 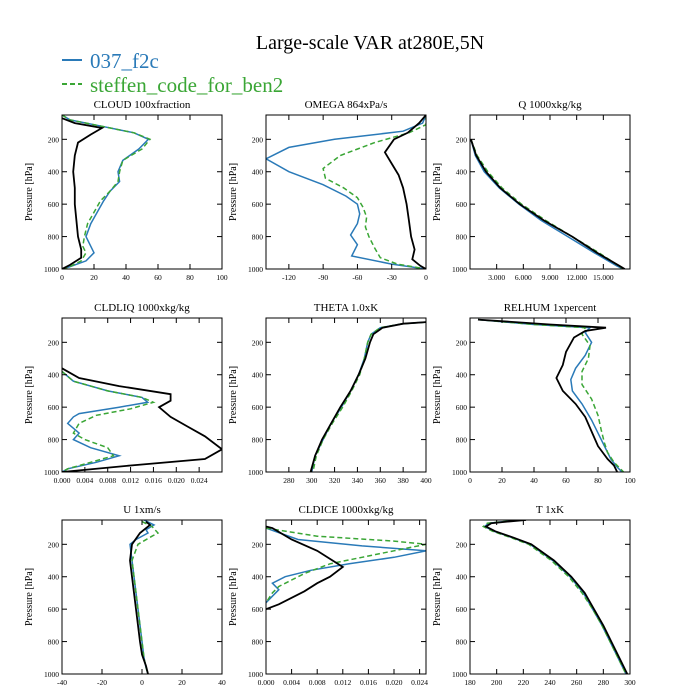 I want to click on x-tick-label: 320, so click(x=335, y=480).